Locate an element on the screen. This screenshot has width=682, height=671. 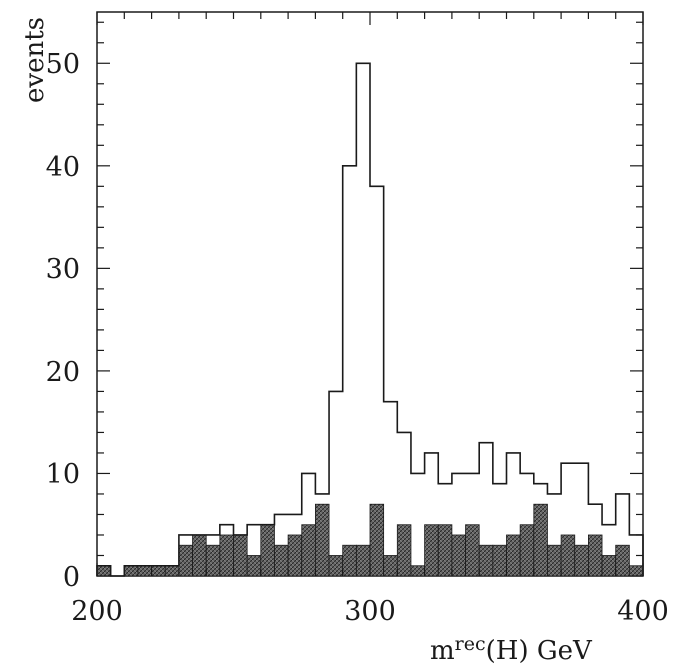
y-tick-label-0: 0 is located at coordinates (71, 577).